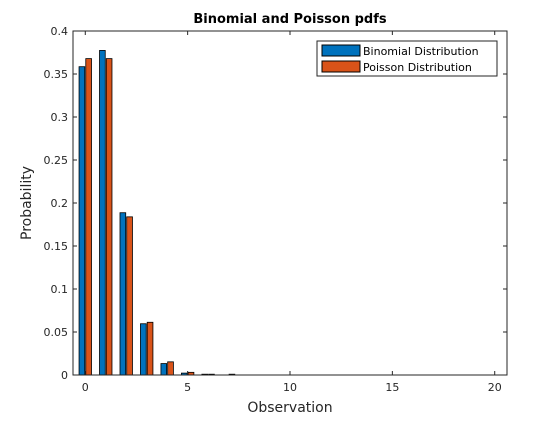 The image size is (560, 424). Describe the element at coordinates (392, 387) in the screenshot. I see `x-tick-label: 15` at that location.